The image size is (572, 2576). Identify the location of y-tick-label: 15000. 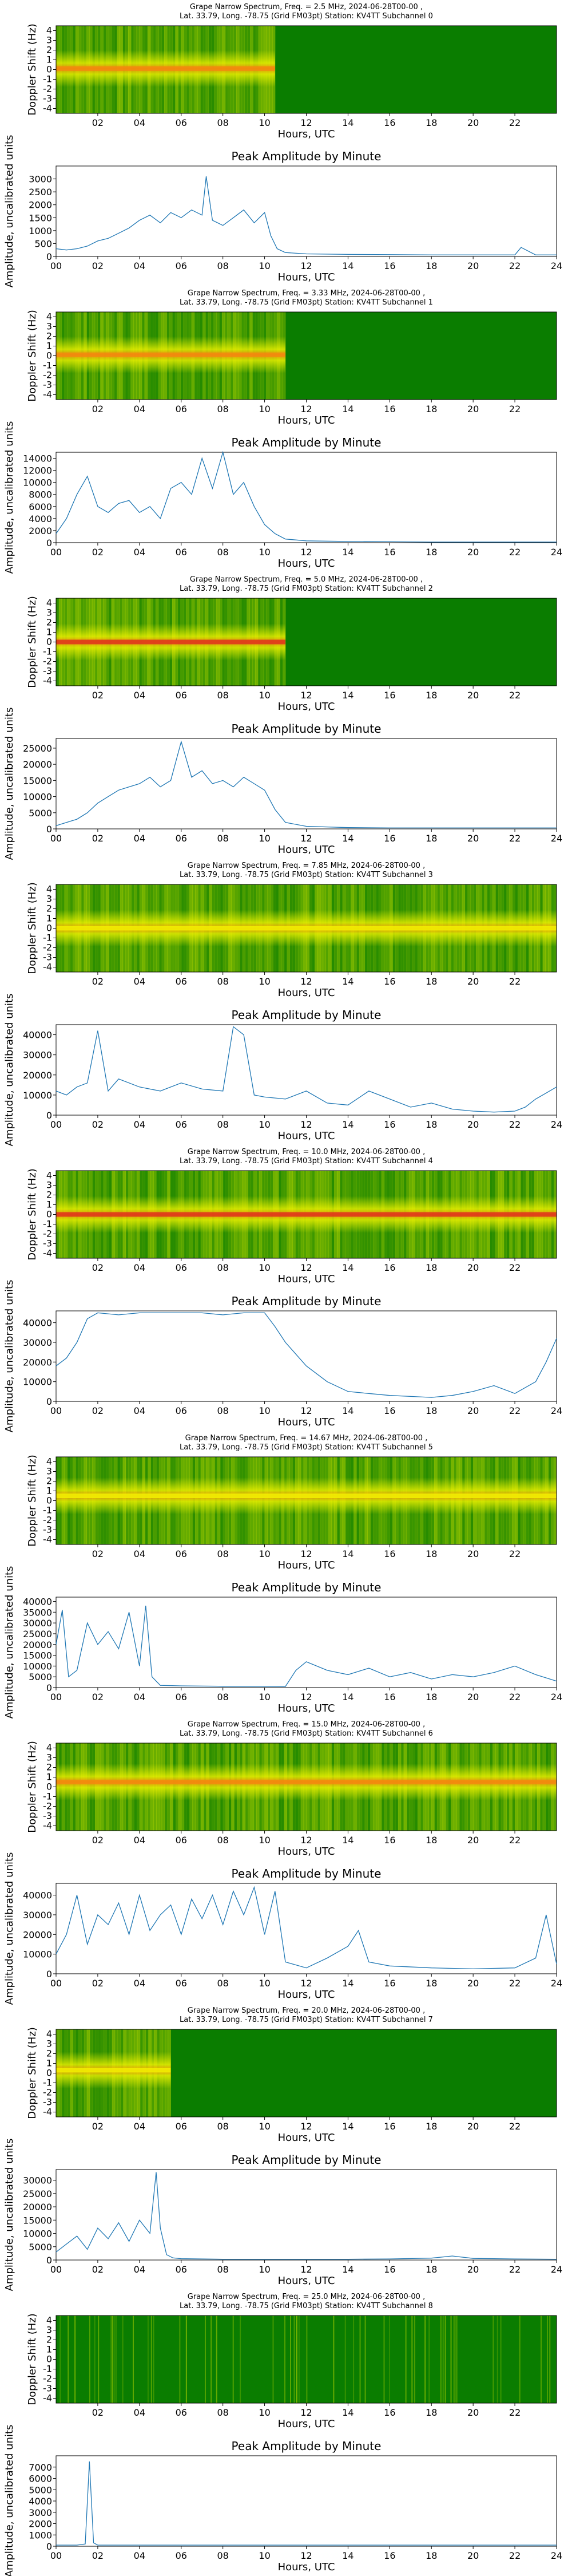
(37, 2220).